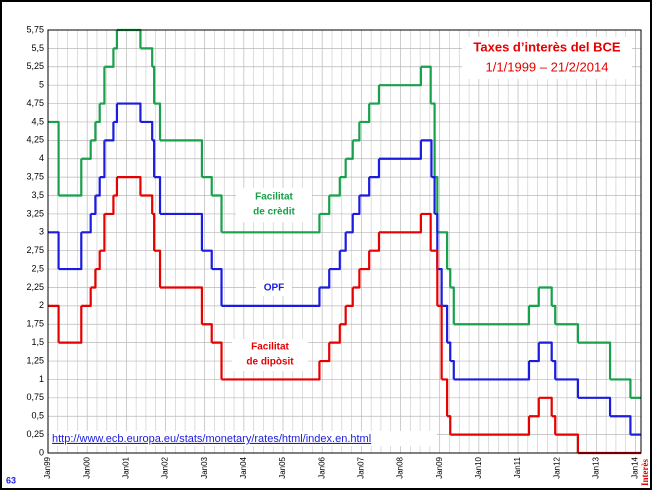  I want to click on annotation: Facilitat, so click(274, 197).